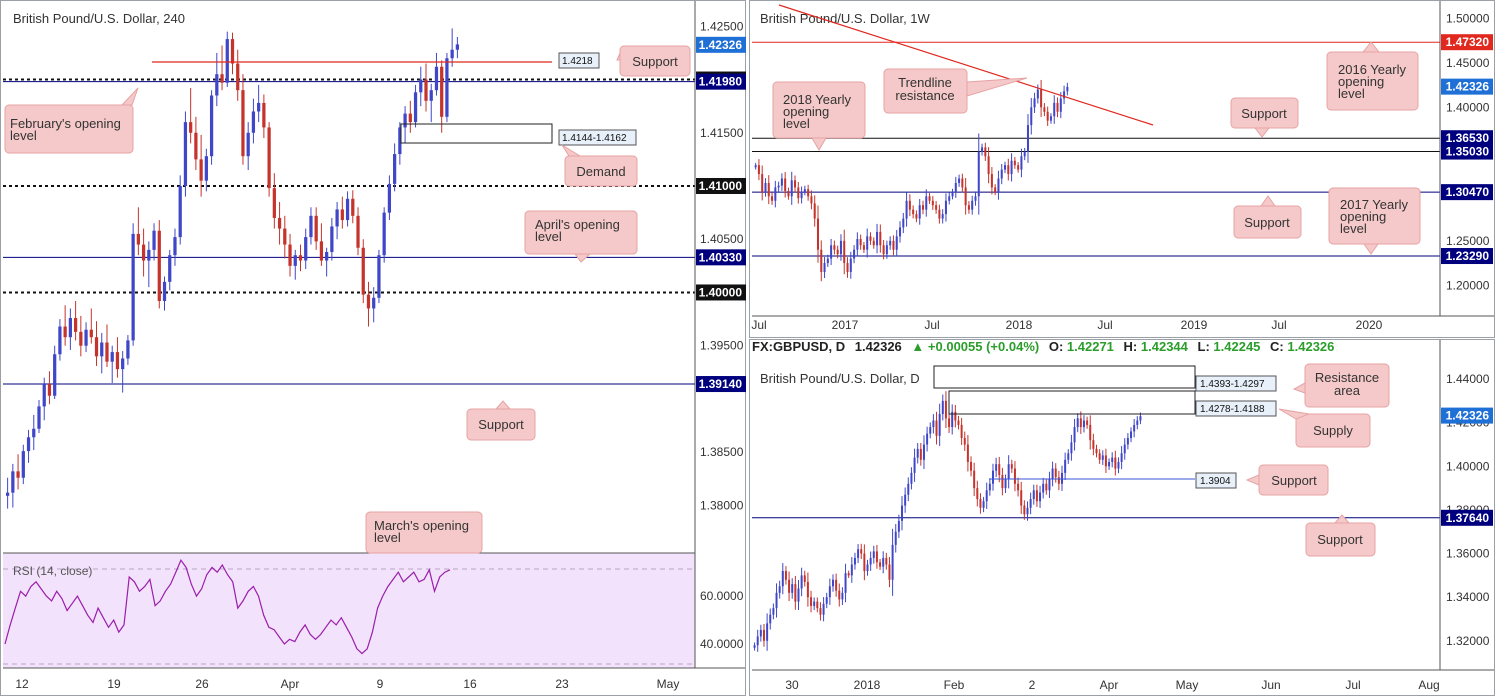  What do you see at coordinates (1236, 346) in the screenshot?
I see `daily-low: 1.42245` at bounding box center [1236, 346].